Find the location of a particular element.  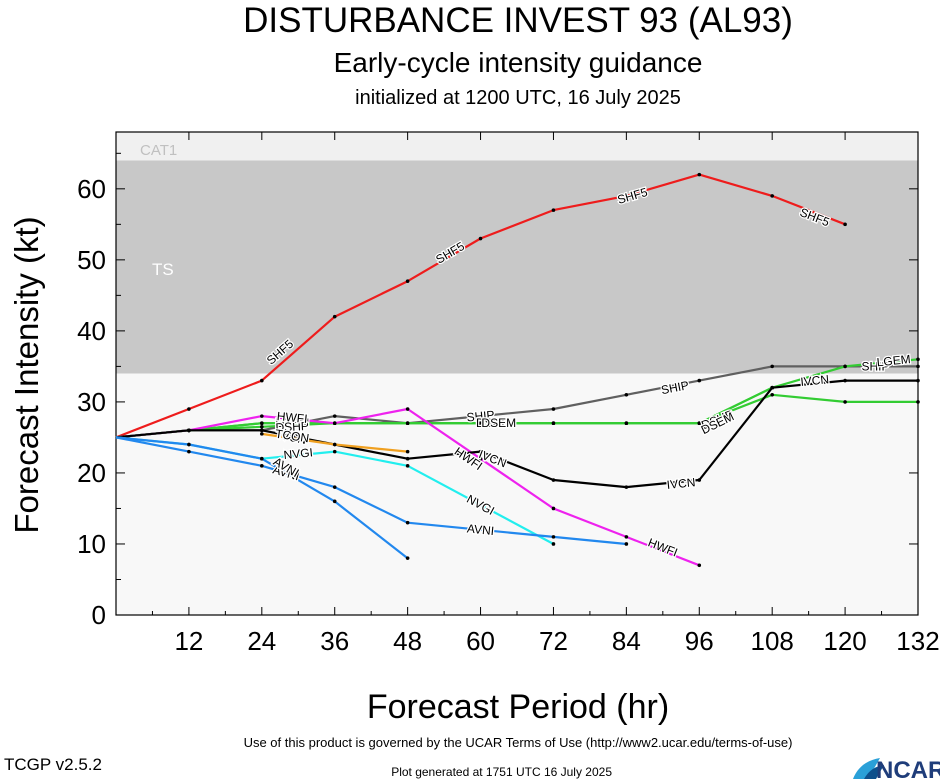

x-tick-label: 36 is located at coordinates (334, 641).